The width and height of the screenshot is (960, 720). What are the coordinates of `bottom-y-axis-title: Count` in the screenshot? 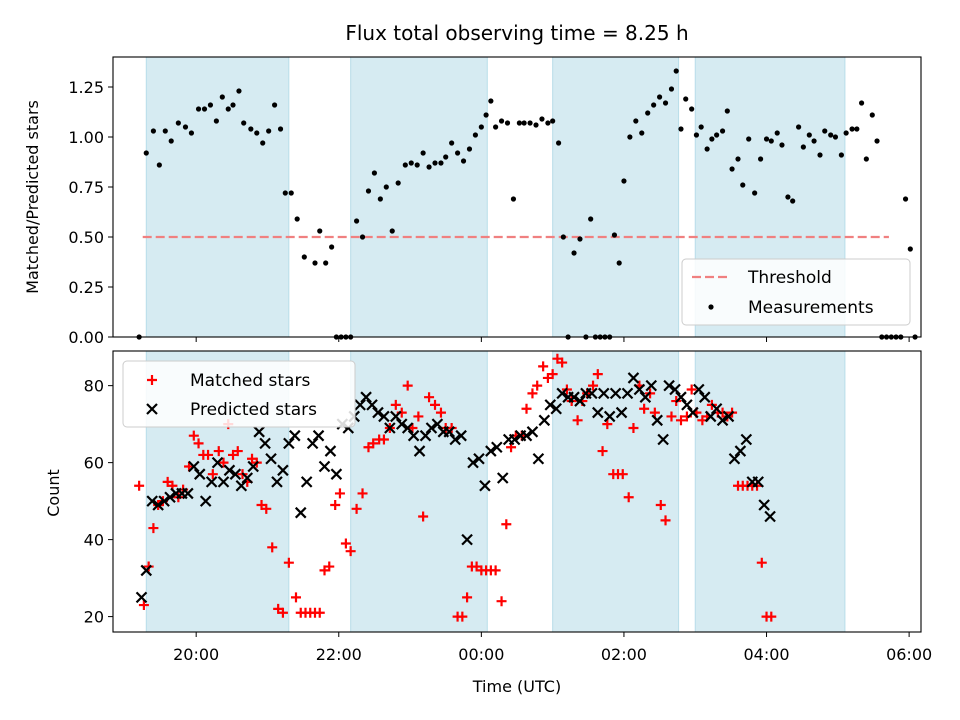 It's located at (53, 493).